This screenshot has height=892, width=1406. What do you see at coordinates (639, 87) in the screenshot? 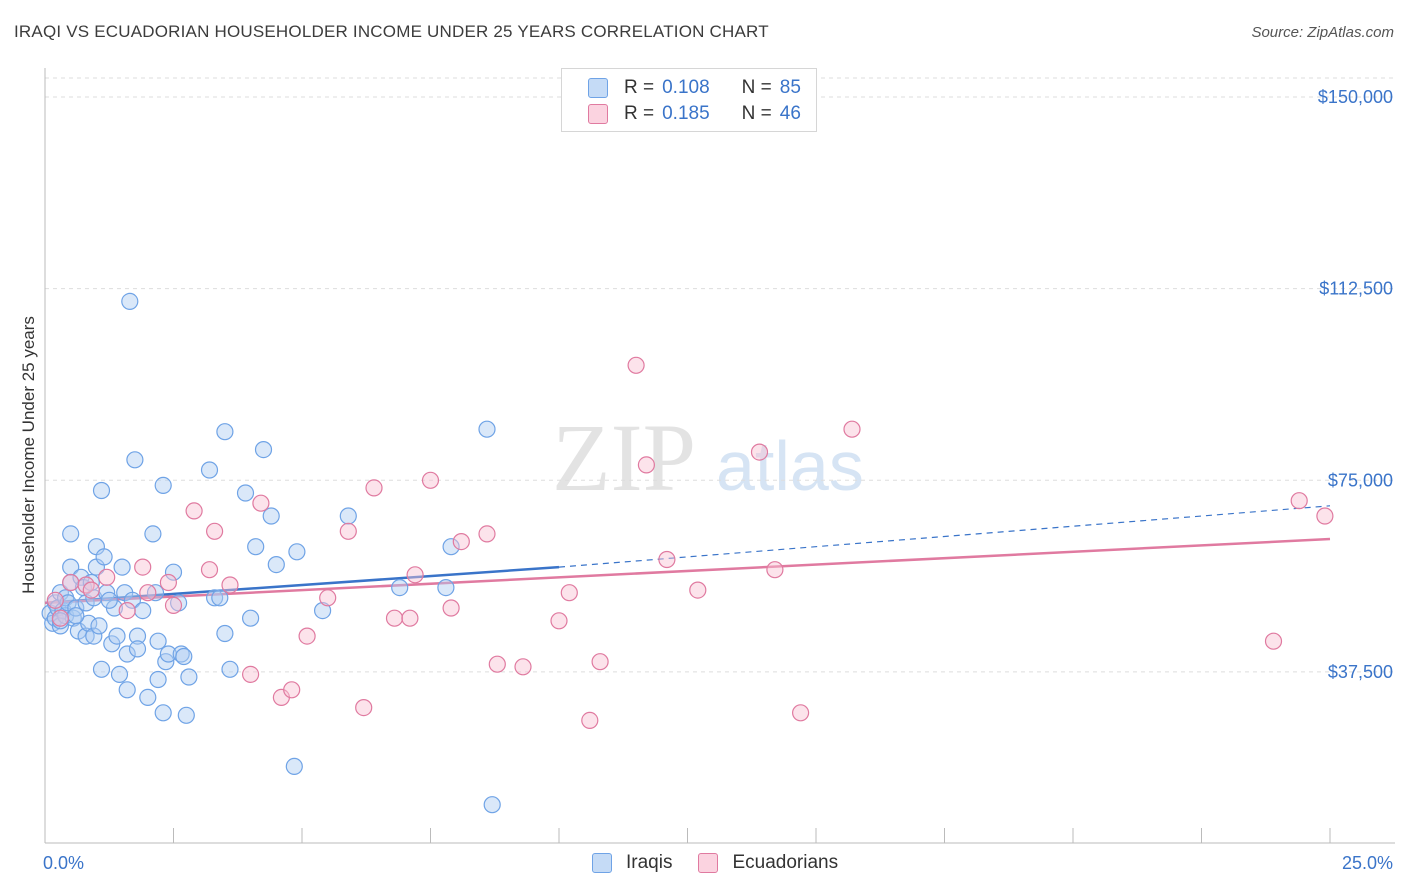
I see `legend-r-label: R =` at bounding box center [639, 87].